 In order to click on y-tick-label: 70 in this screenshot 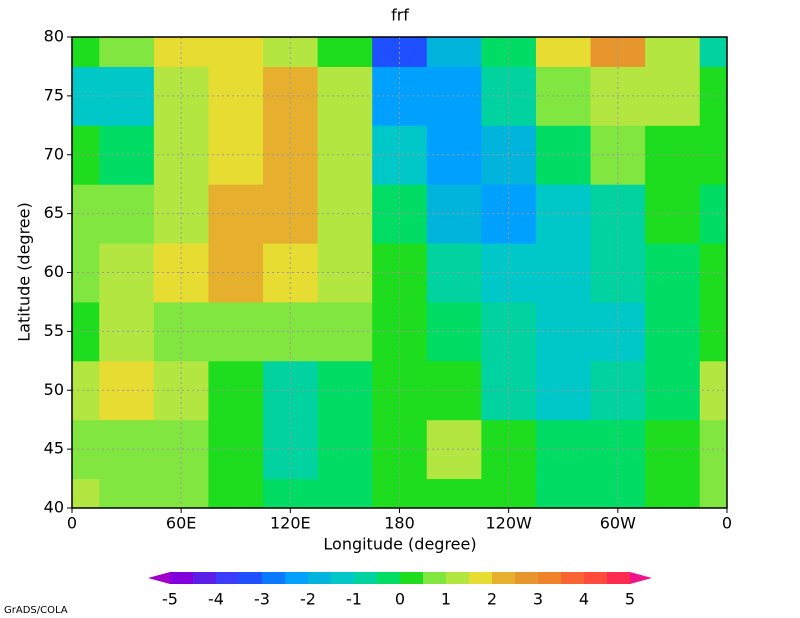, I will do `click(54, 153)`.